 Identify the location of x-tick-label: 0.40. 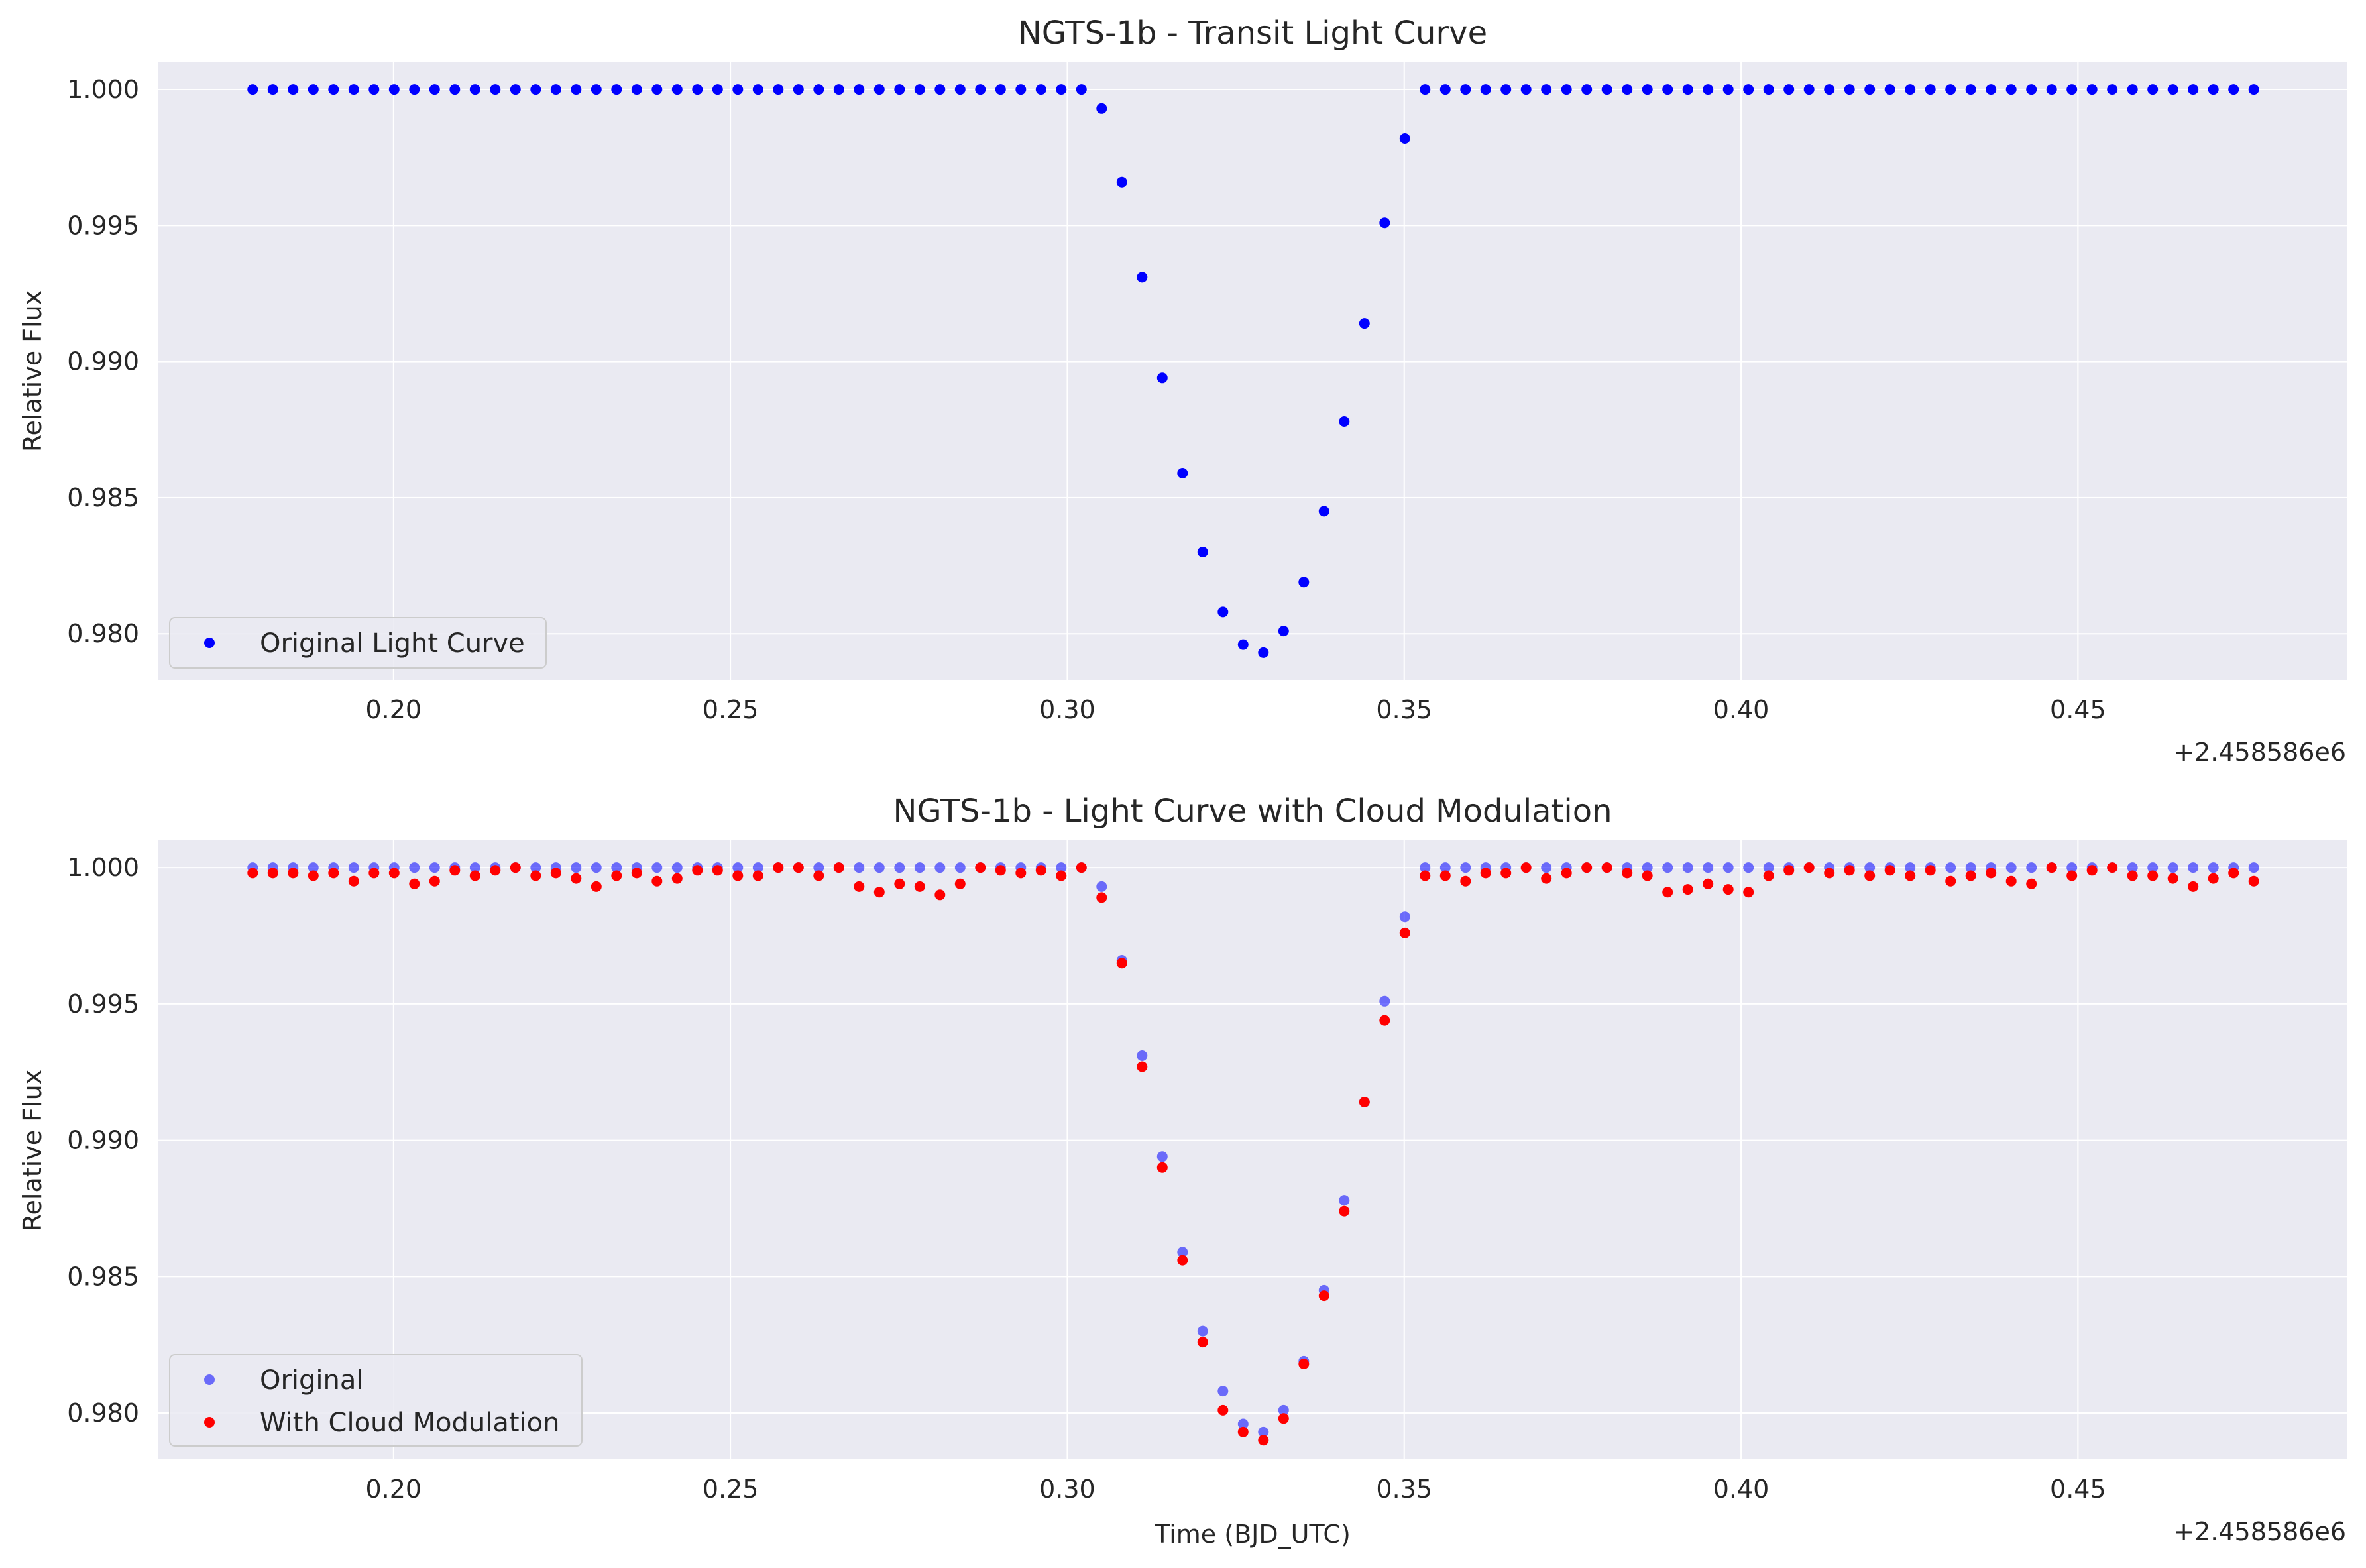
(1741, 1489).